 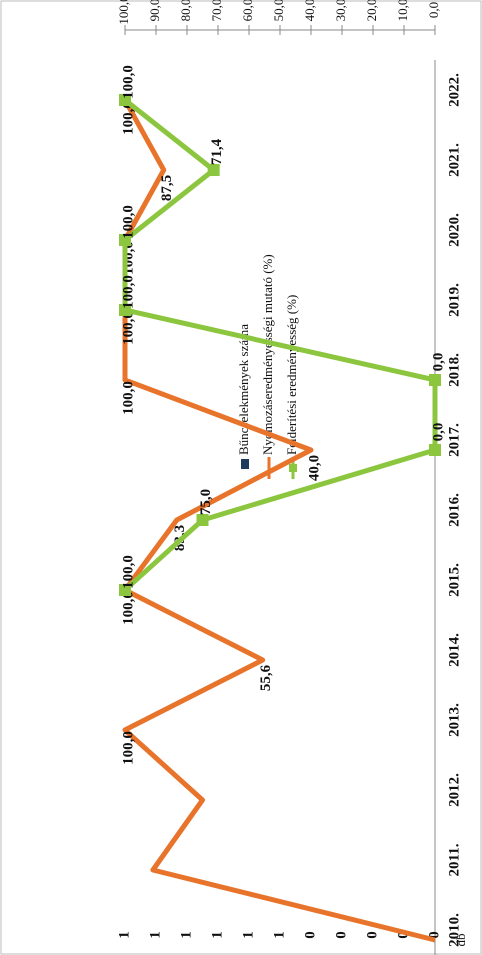 What do you see at coordinates (454, 160) in the screenshot?
I see `x-tick-label: 2021.` at bounding box center [454, 160].